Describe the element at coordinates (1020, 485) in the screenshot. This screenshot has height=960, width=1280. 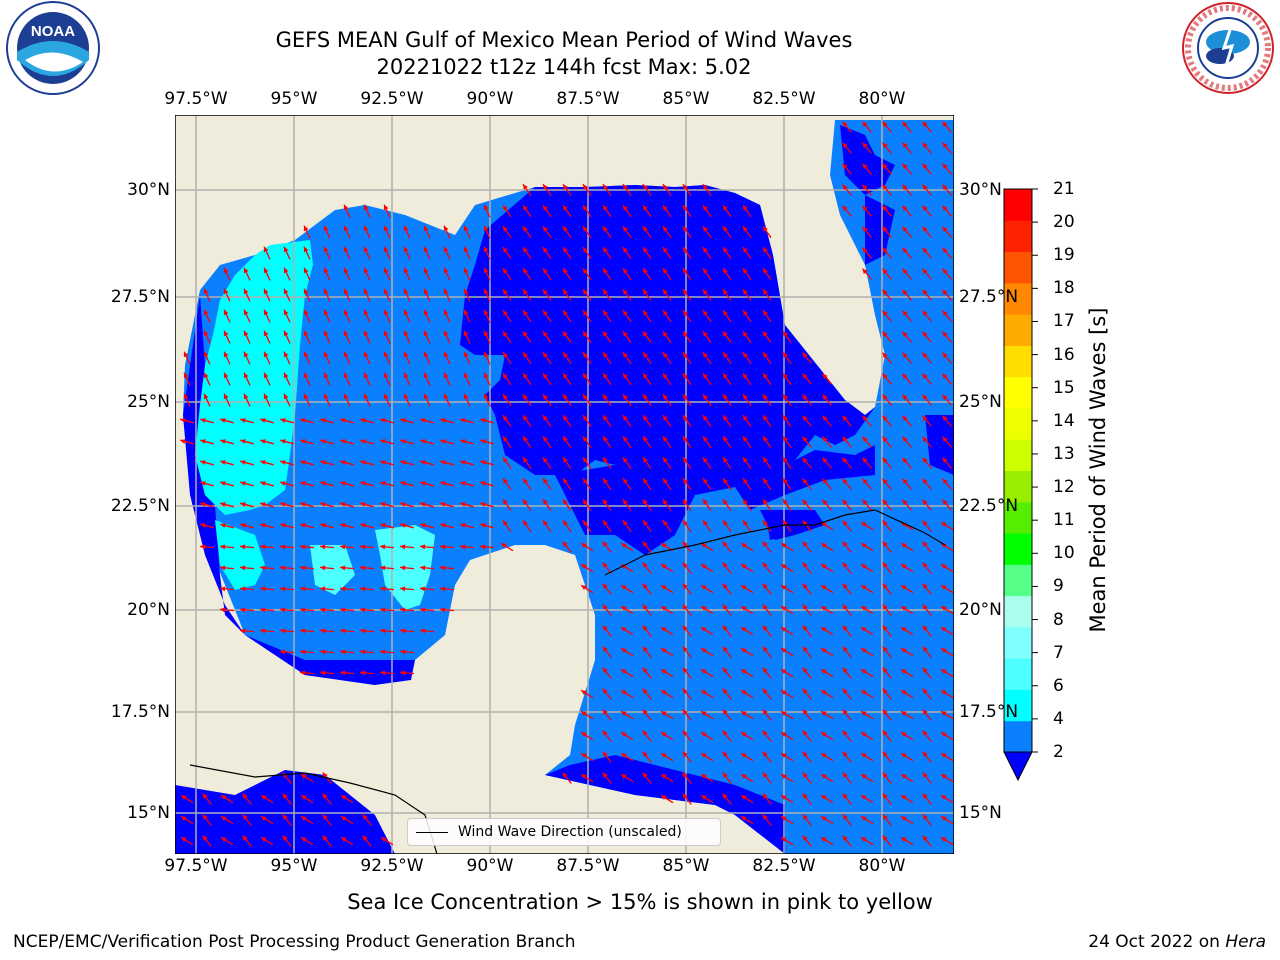
I see `colorbar` at that location.